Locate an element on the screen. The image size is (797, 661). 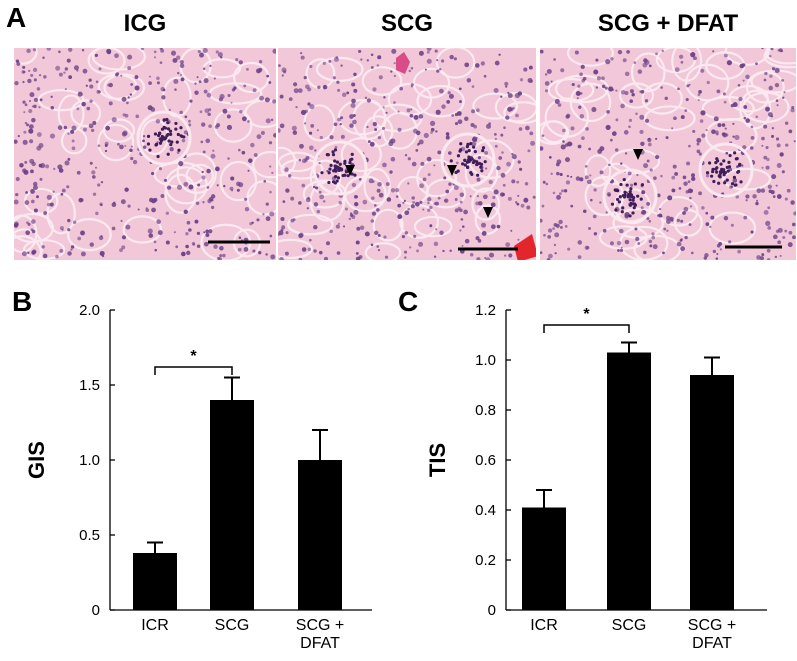
micrograph-title-scg: SCG is located at coordinates (406, 23).